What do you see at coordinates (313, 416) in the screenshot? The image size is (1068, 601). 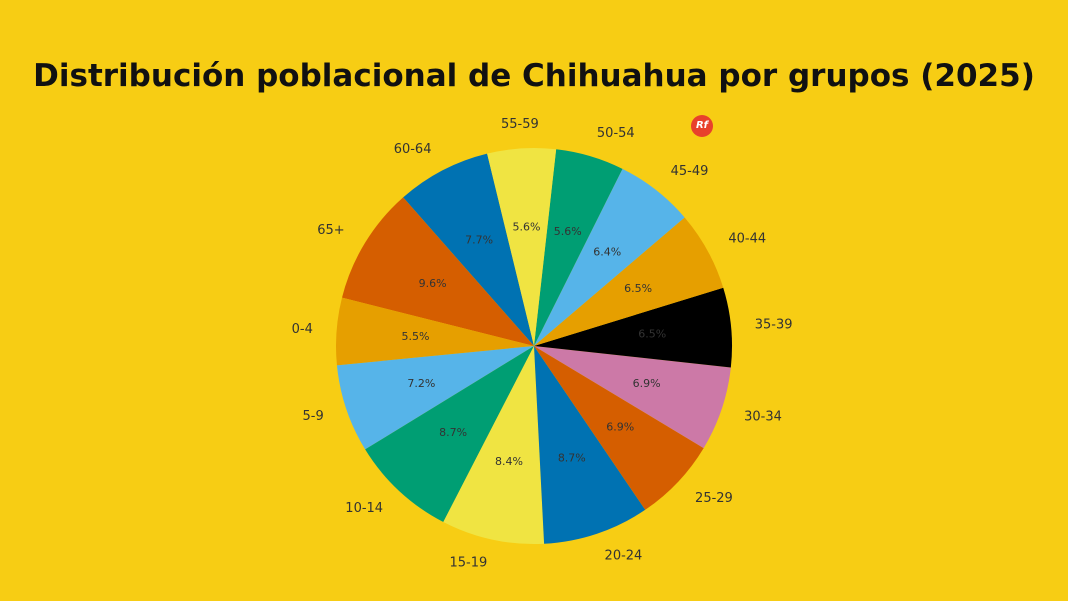 I see `pie-category-label-5-9: 5-9` at bounding box center [313, 416].